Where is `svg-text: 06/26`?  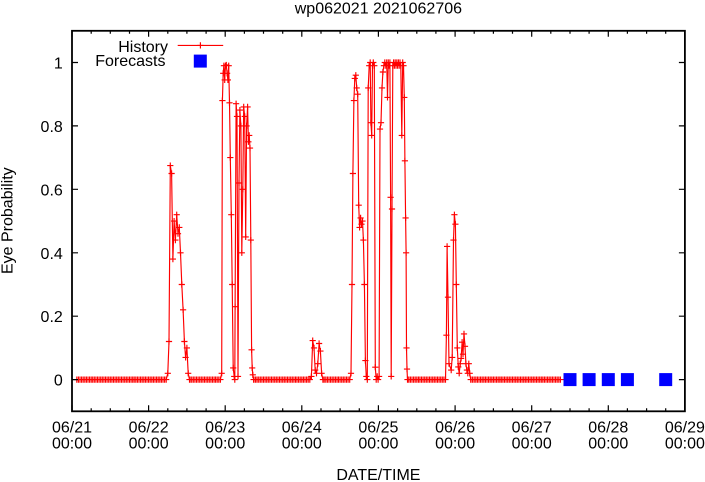 svg-text: 06/26 is located at coordinates (455, 427).